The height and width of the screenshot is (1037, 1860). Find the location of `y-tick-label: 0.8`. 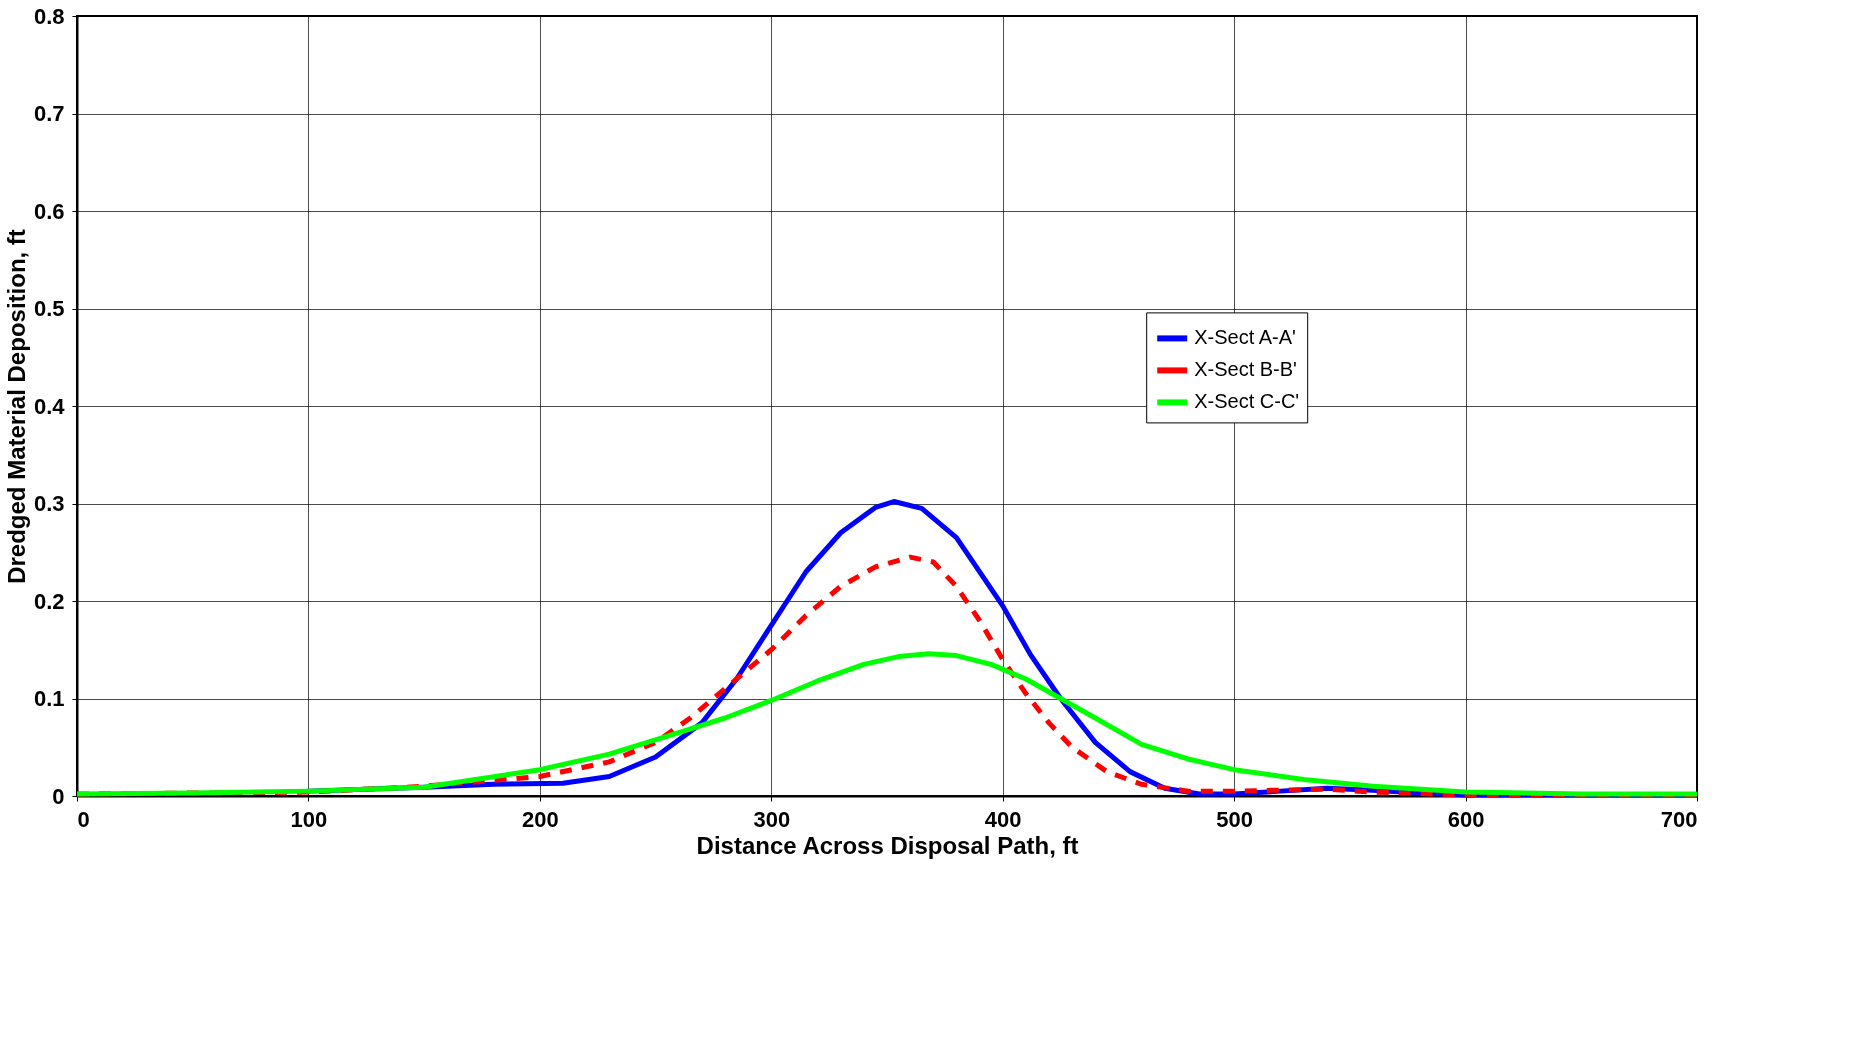

y-tick-label: 0.8 is located at coordinates (49, 16).